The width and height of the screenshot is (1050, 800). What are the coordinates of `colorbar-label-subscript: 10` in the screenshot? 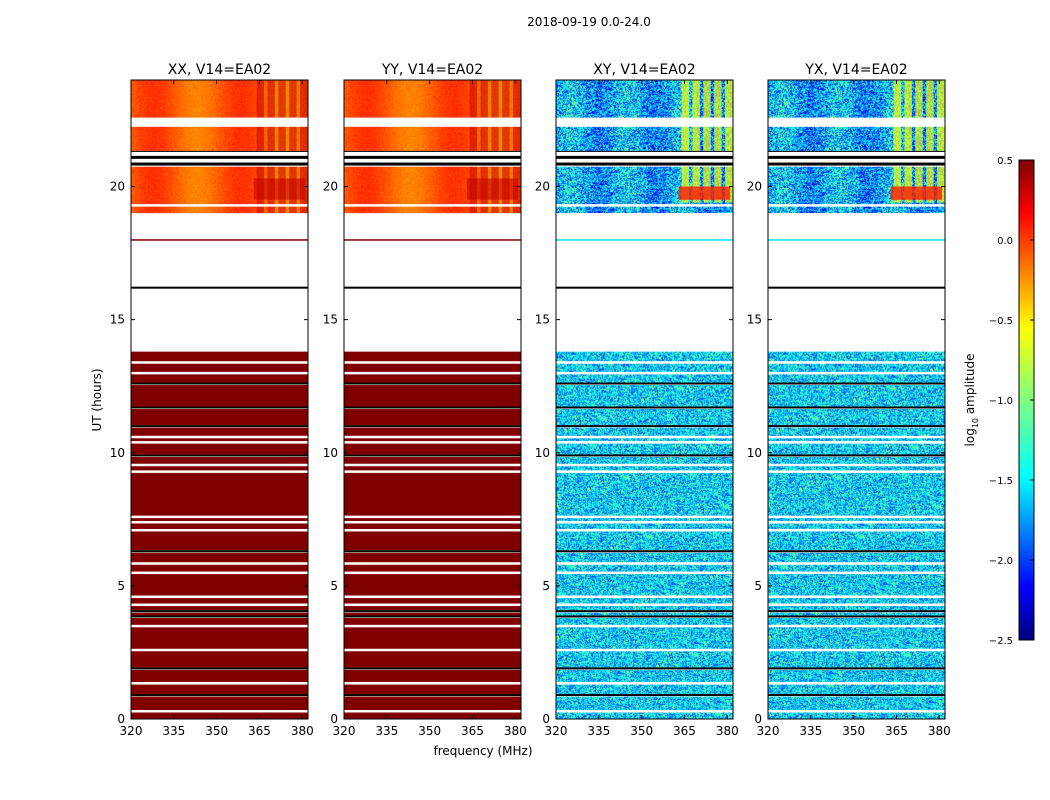 It's located at (975, 423).